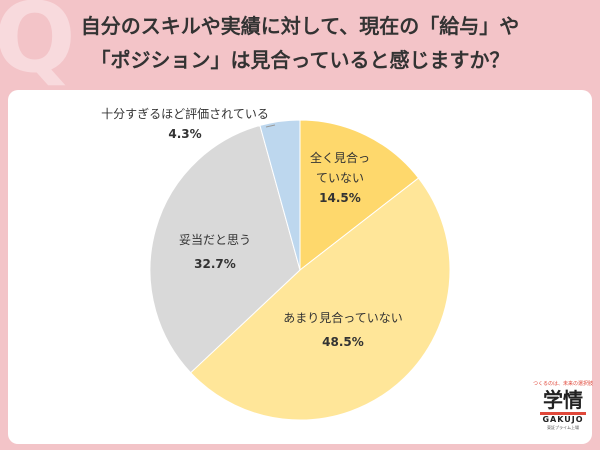  What do you see at coordinates (215, 240) in the screenshot?
I see `slice-category-label: 妥当だと思う` at bounding box center [215, 240].